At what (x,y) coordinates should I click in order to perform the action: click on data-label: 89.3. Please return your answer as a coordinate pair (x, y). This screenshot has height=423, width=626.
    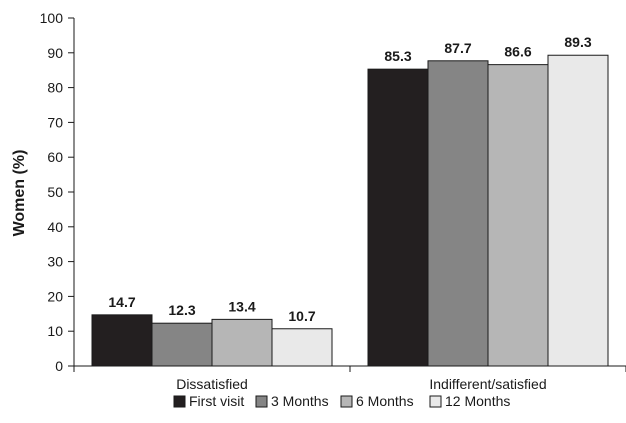
    Looking at the image, I should click on (577, 42).